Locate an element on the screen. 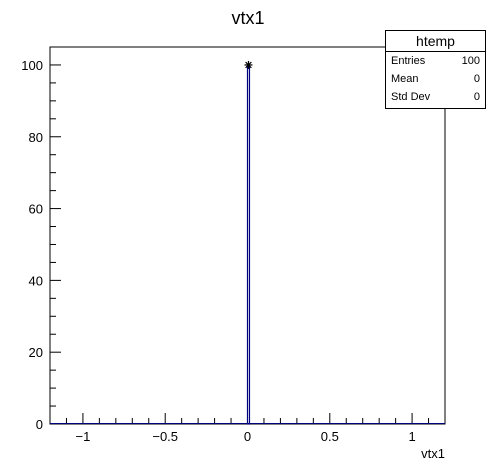  stats-title: htemp is located at coordinates (435, 41).